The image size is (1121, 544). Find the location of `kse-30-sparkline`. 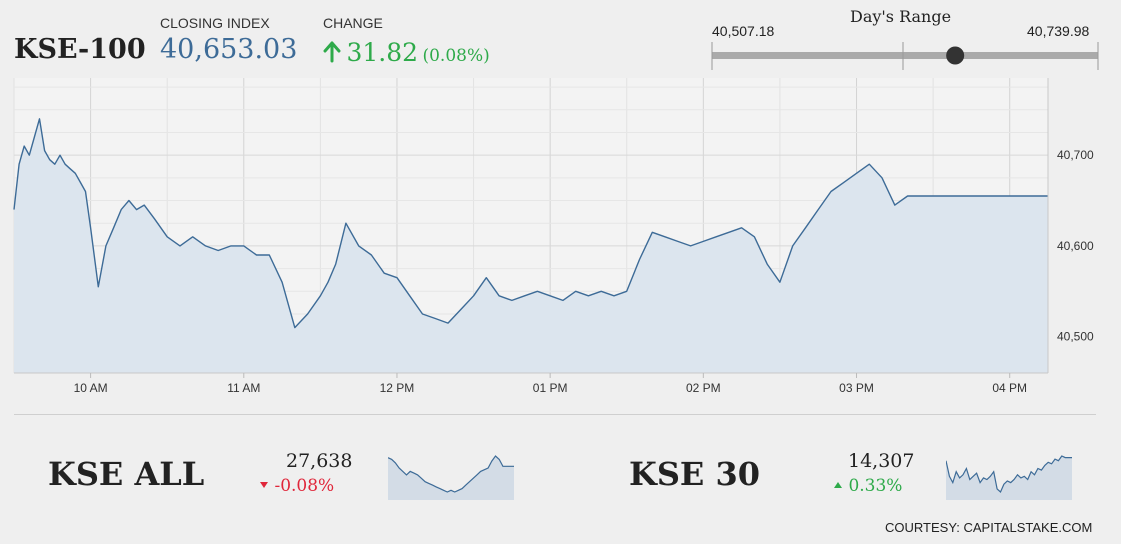

kse-30-sparkline is located at coordinates (1009, 477).